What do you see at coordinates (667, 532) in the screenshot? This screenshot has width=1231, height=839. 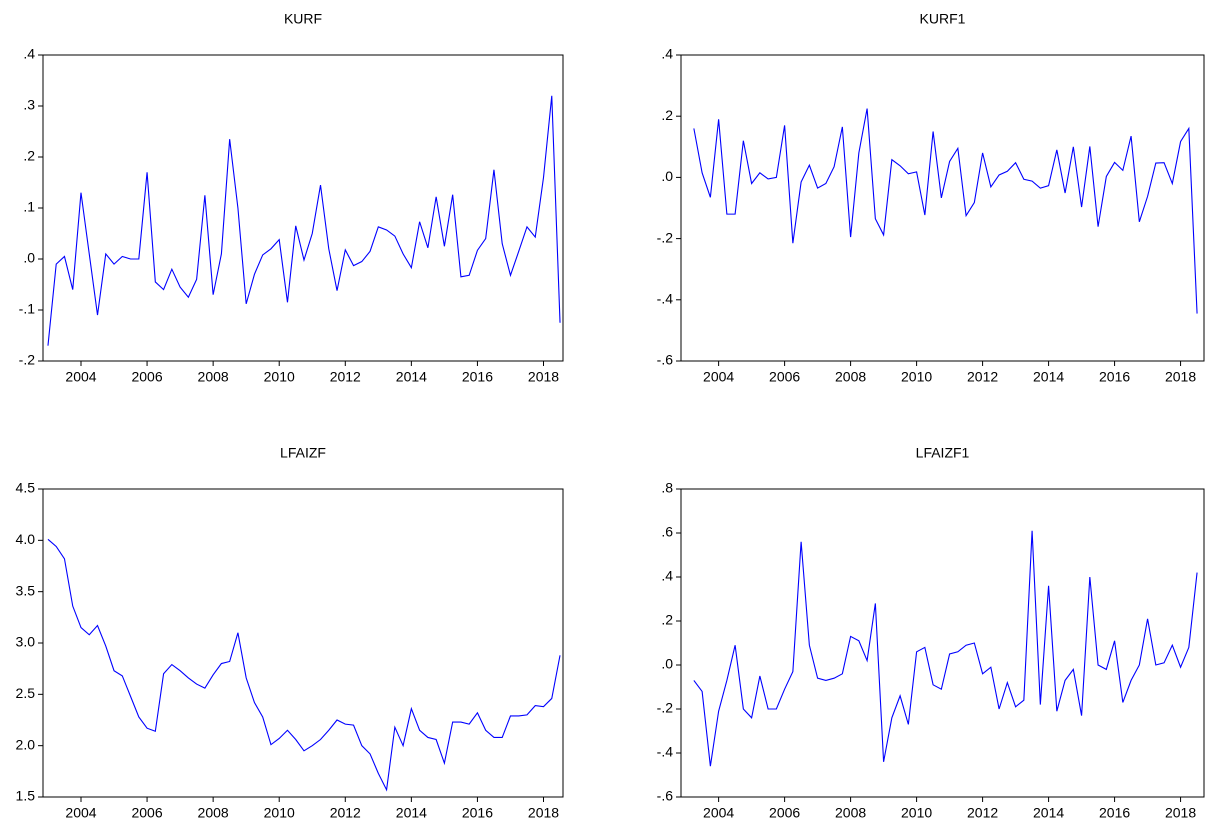 I see `y-tick-label: .6` at bounding box center [667, 532].